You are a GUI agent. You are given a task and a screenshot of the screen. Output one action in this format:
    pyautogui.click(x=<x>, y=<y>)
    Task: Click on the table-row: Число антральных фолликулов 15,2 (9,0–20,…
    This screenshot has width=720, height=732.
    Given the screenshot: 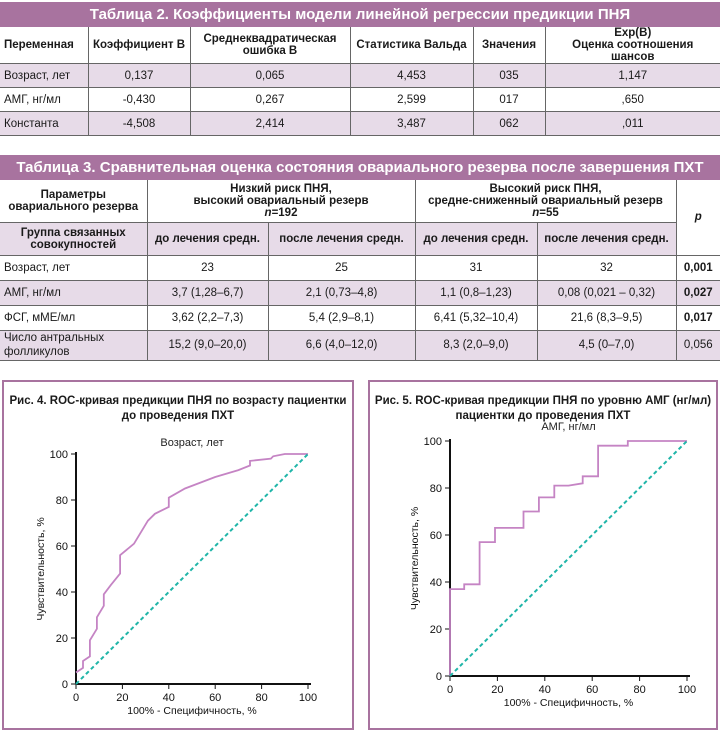 What is the action you would take?
    pyautogui.click(x=360, y=345)
    